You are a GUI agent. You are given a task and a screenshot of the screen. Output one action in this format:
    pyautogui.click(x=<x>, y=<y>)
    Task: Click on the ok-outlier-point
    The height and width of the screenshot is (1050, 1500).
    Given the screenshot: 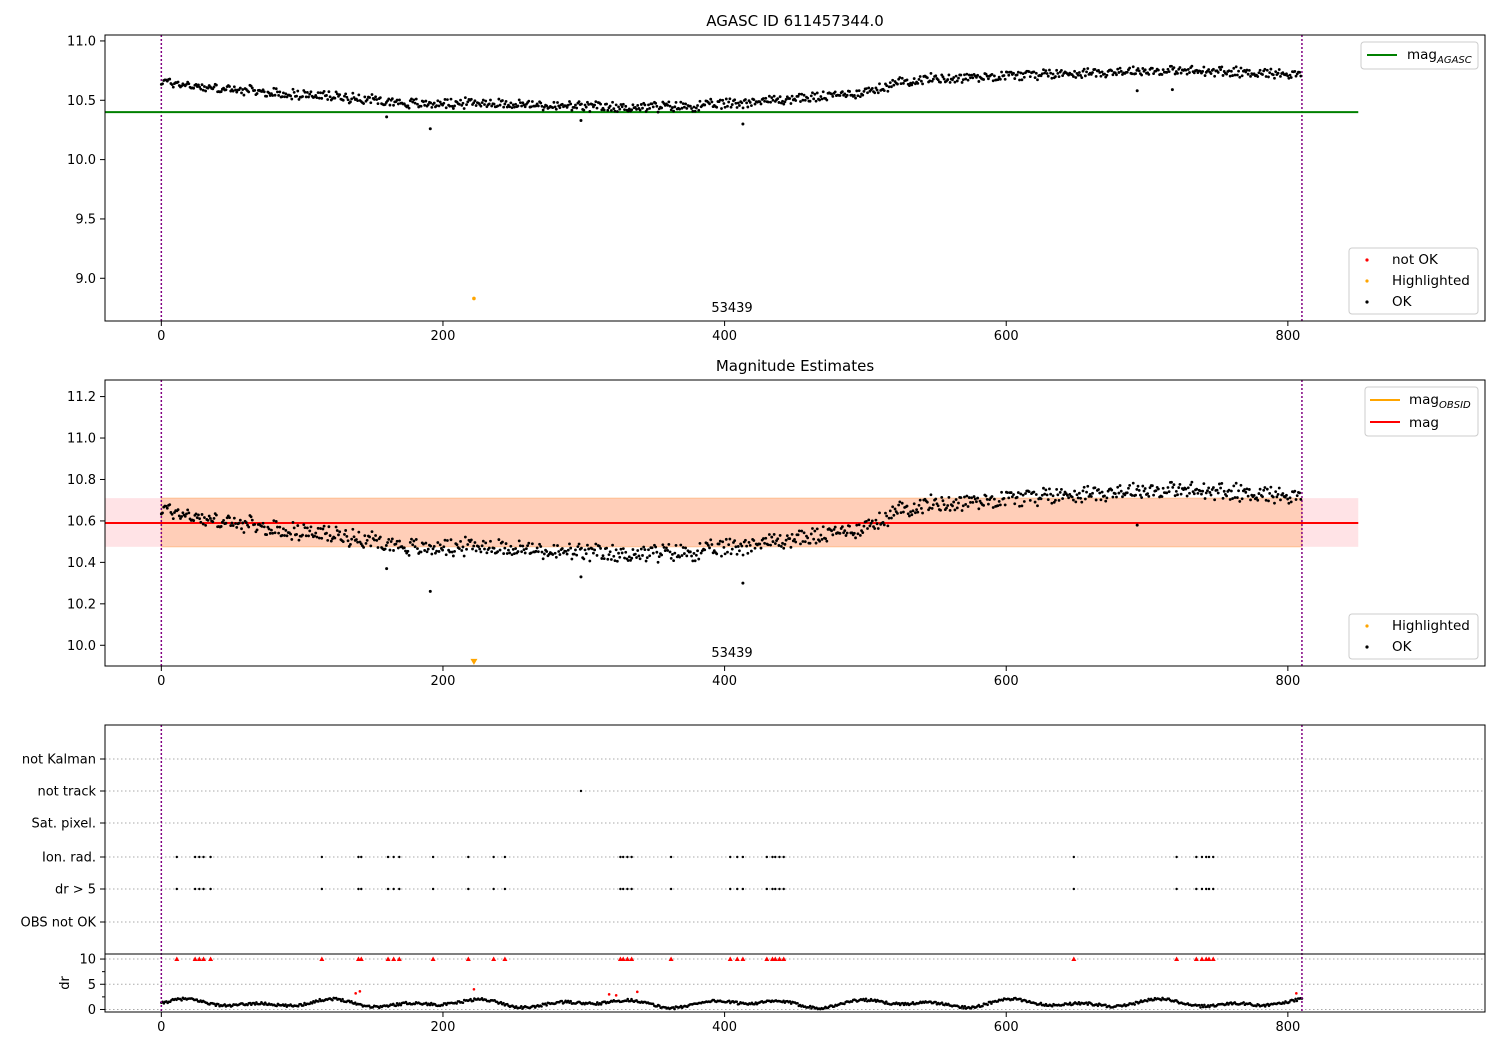 What is the action you would take?
    pyautogui.click(x=581, y=577)
    